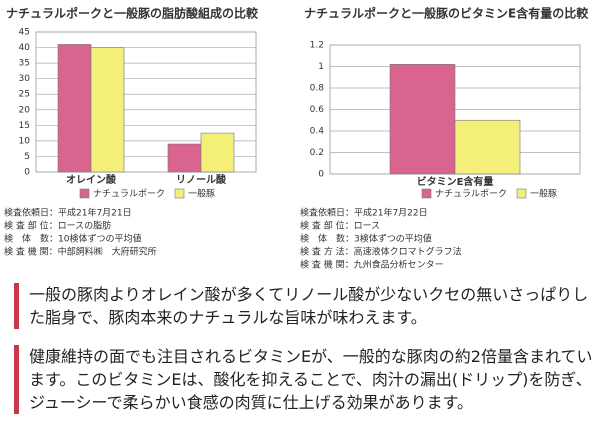  What do you see at coordinates (317, 89) in the screenshot?
I see `y-tick-label: 0.8` at bounding box center [317, 89].